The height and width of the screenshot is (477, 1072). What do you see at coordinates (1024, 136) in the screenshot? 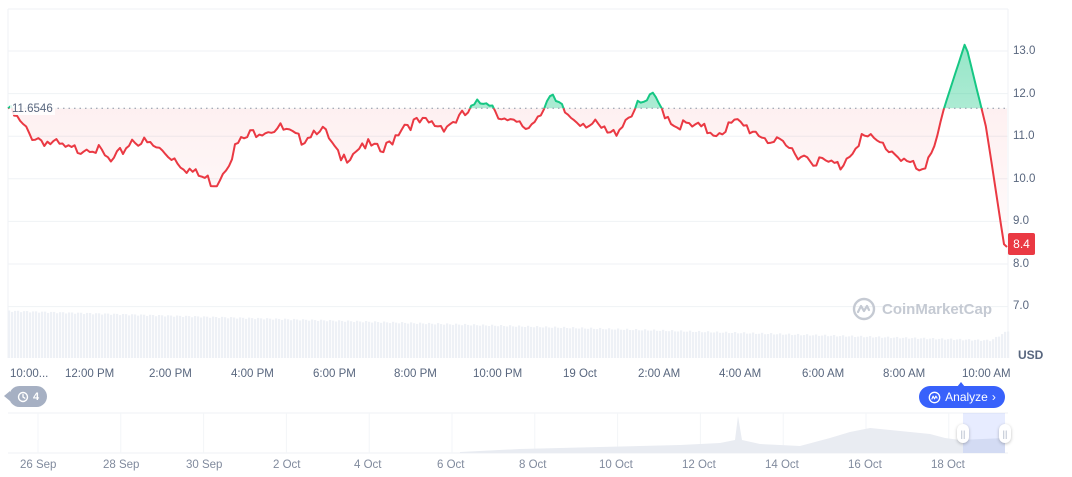
I see `y-tick: 11.0` at bounding box center [1024, 136].